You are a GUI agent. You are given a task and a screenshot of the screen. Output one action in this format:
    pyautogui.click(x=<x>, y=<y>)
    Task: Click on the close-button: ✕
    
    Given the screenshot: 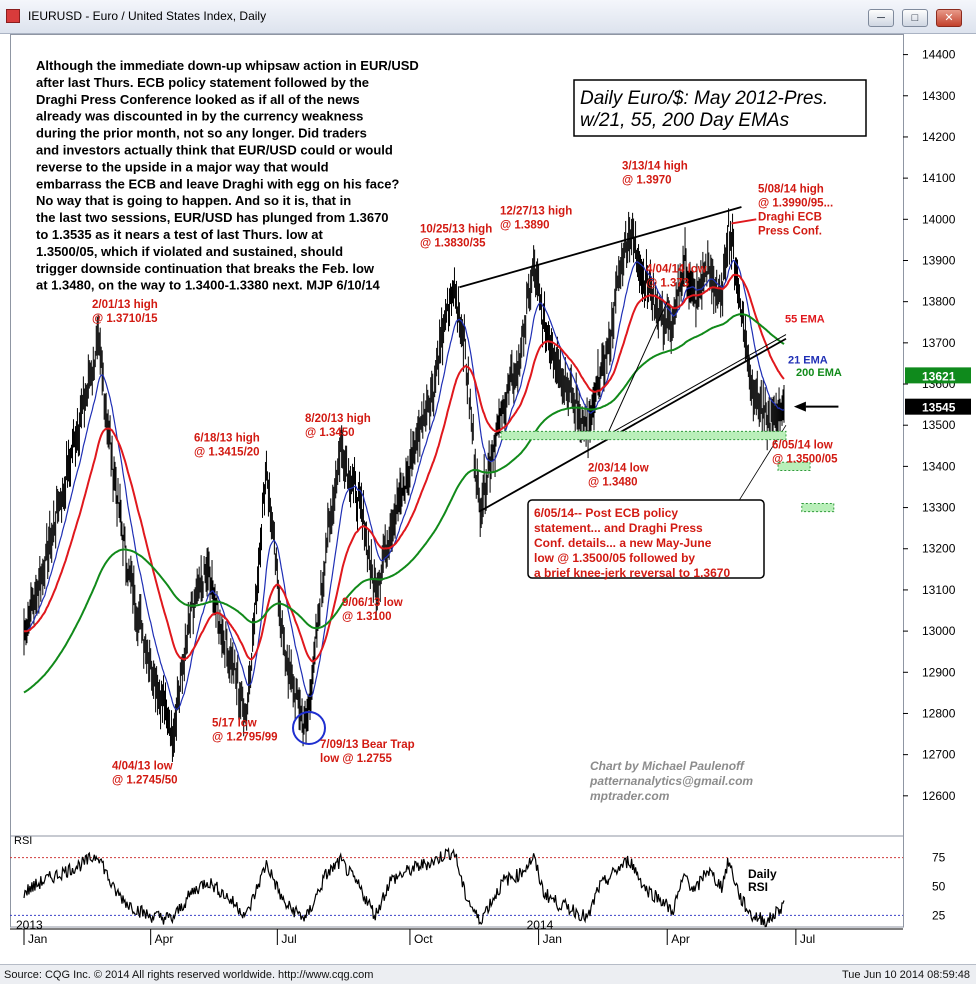 What is the action you would take?
    pyautogui.click(x=949, y=18)
    